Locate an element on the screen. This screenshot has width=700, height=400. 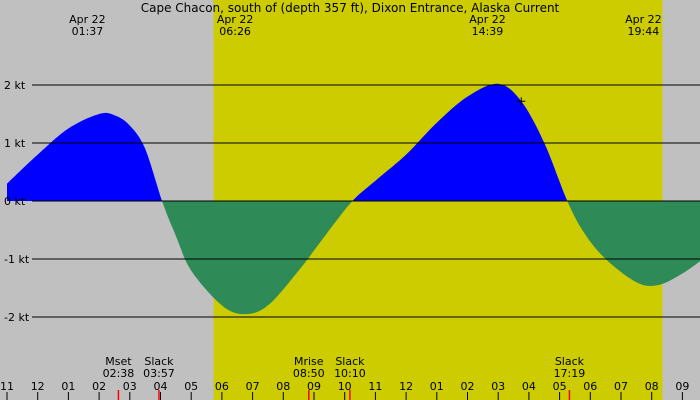
y-tick-label: -1 kt is located at coordinates (17, 259).